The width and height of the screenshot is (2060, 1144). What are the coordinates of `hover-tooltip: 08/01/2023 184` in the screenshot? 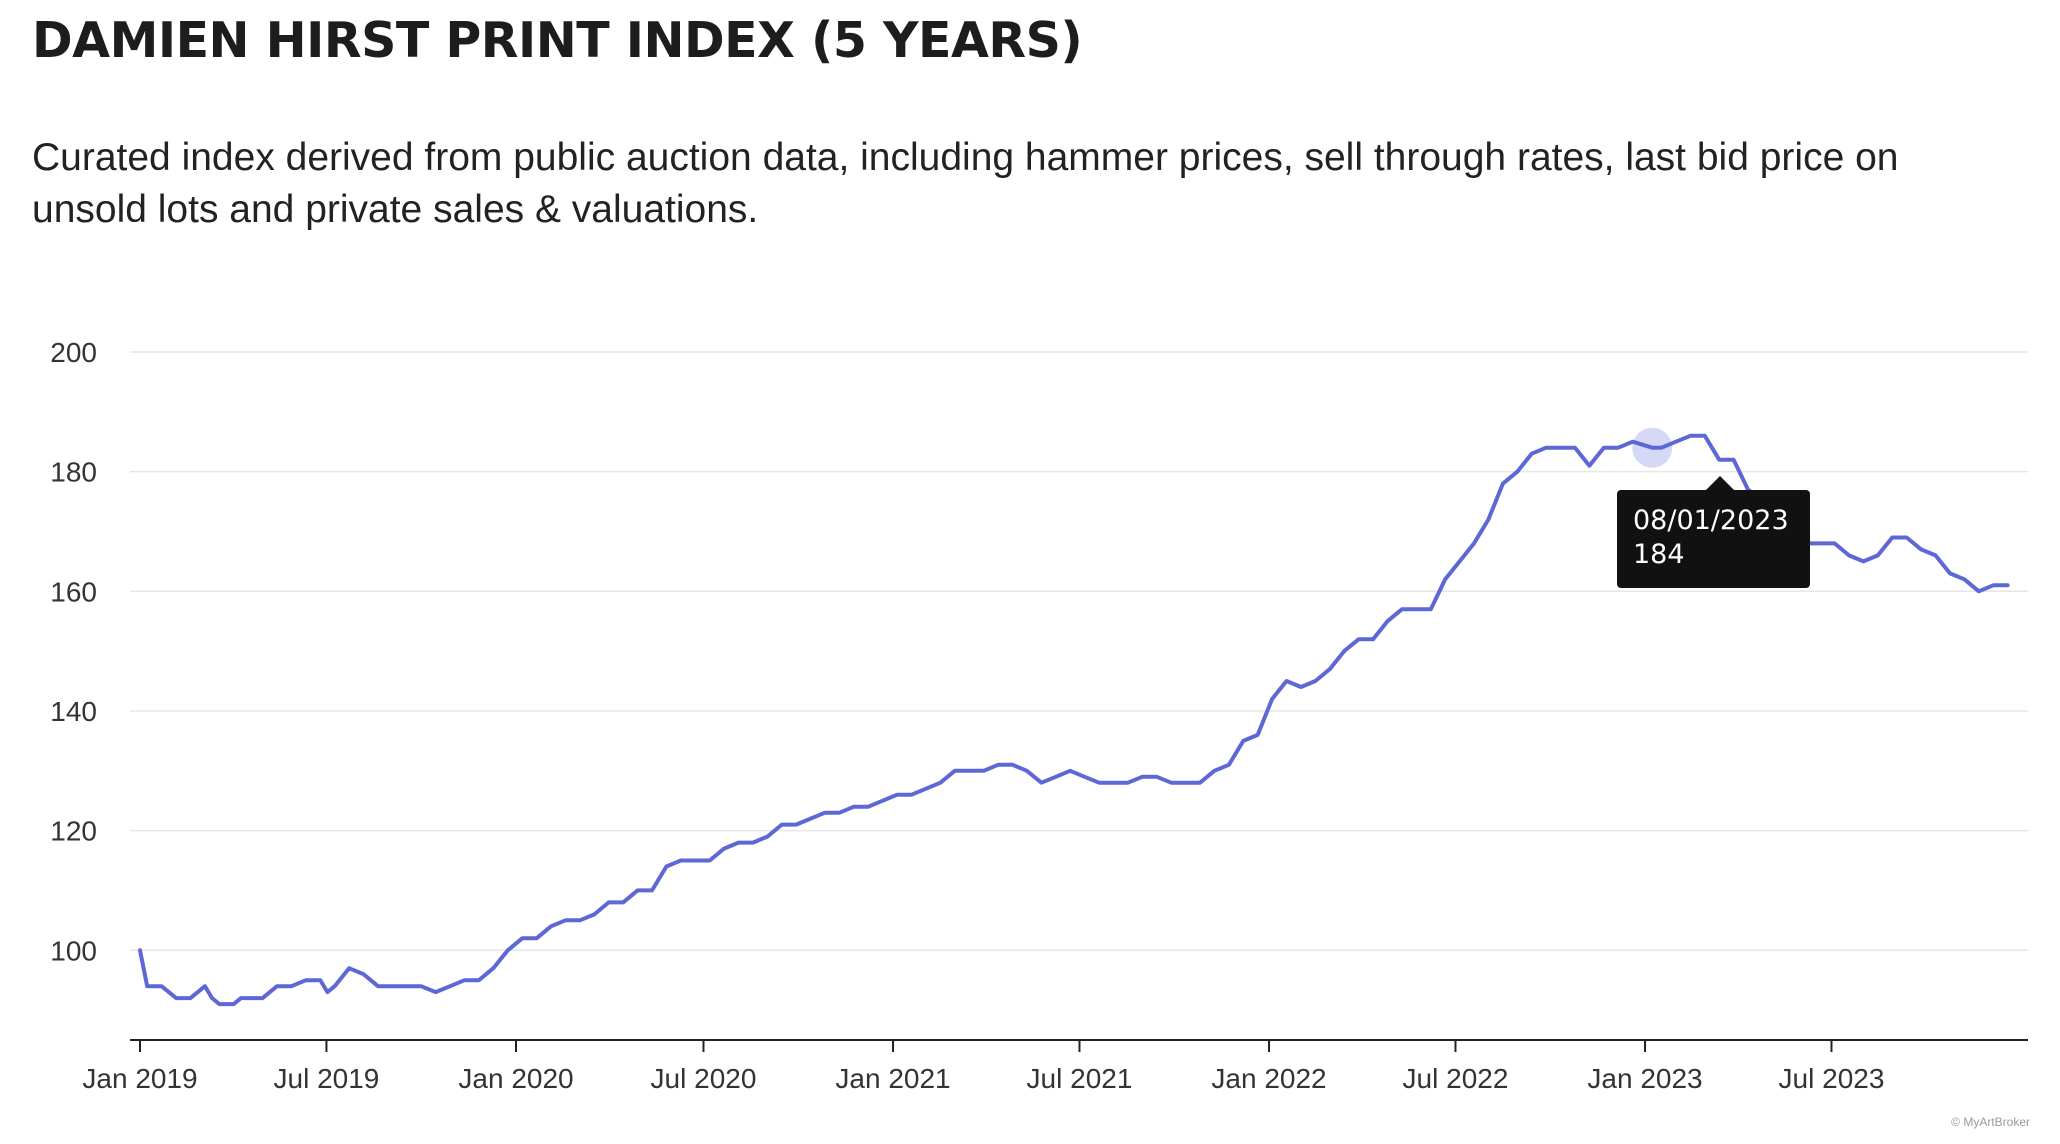 It's located at (1713, 532).